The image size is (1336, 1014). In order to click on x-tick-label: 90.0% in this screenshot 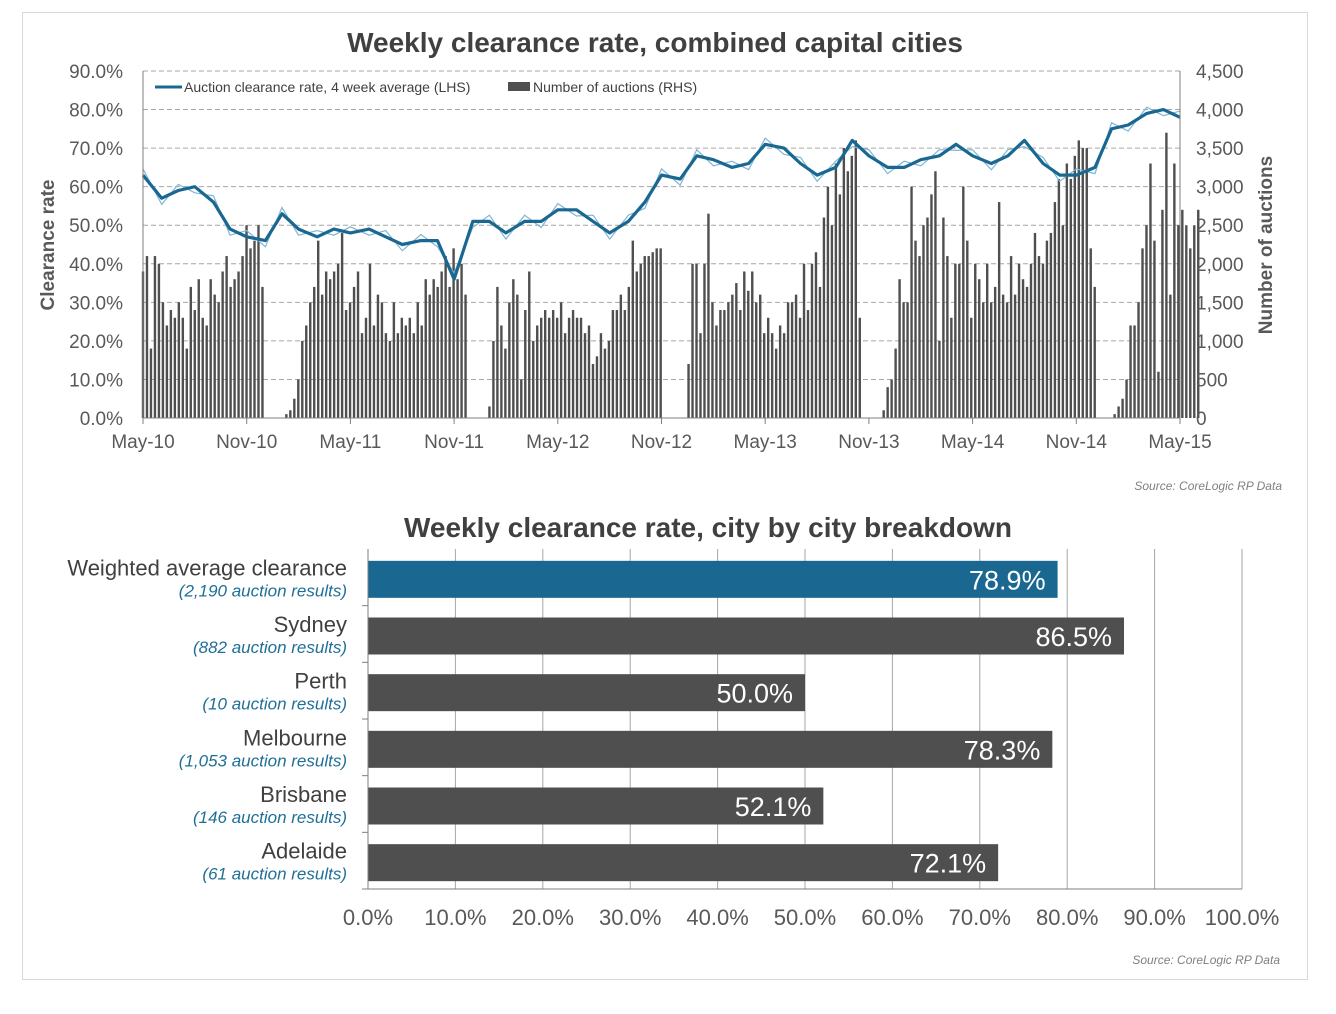, I will do `click(1154, 917)`.